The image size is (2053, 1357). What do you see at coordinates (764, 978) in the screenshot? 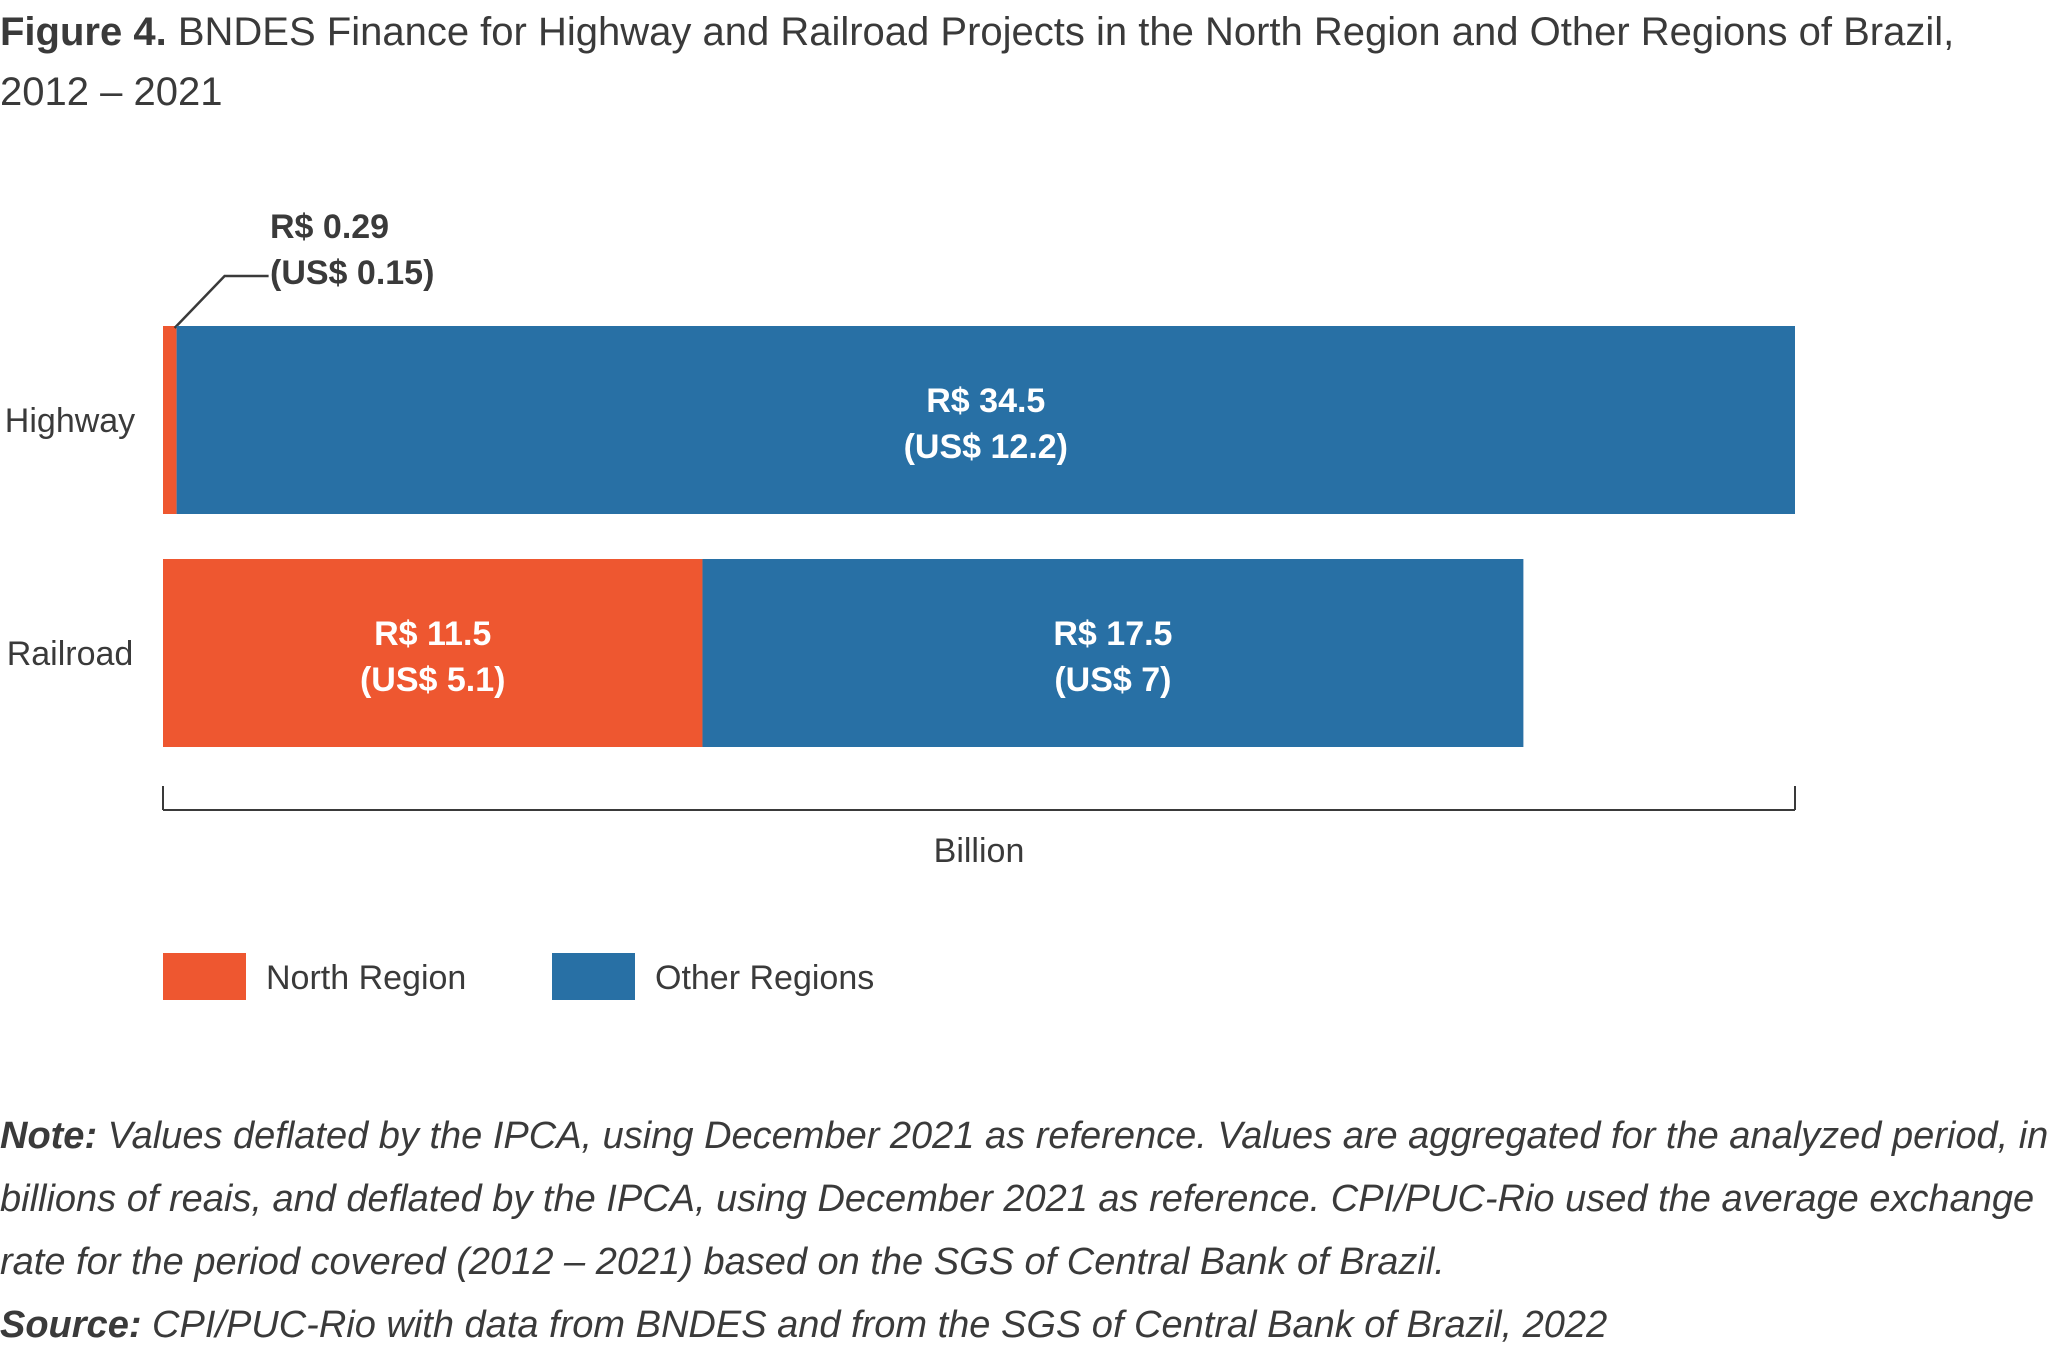
I see `legend-label-other-regions: Other Regions` at bounding box center [764, 978].